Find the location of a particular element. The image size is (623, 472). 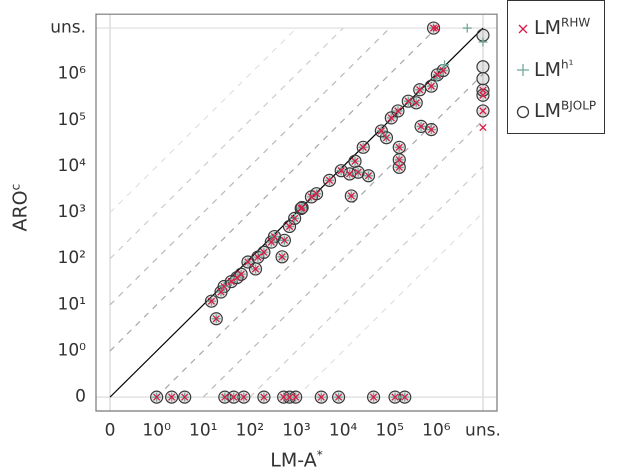

y-tick-label: 10¹ is located at coordinates (72, 304).